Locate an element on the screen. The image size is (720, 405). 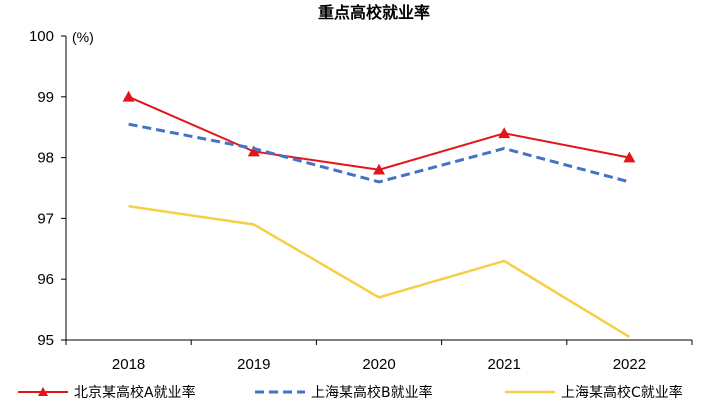
chart-title: 重点高校就业率 is located at coordinates (374, 12).